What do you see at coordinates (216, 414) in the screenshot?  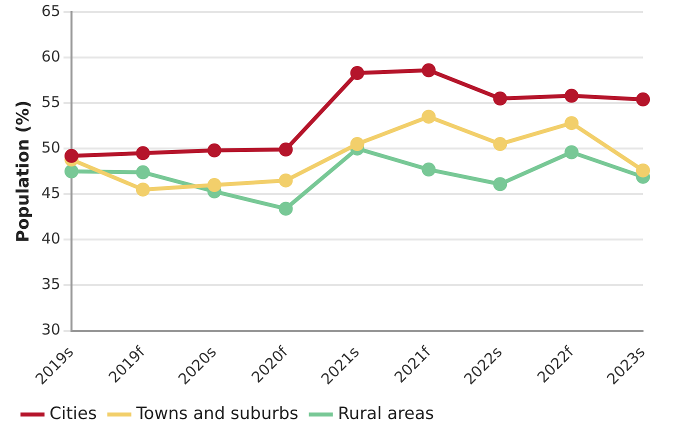 I see `legend-label: Towns and suburbs` at bounding box center [216, 414].